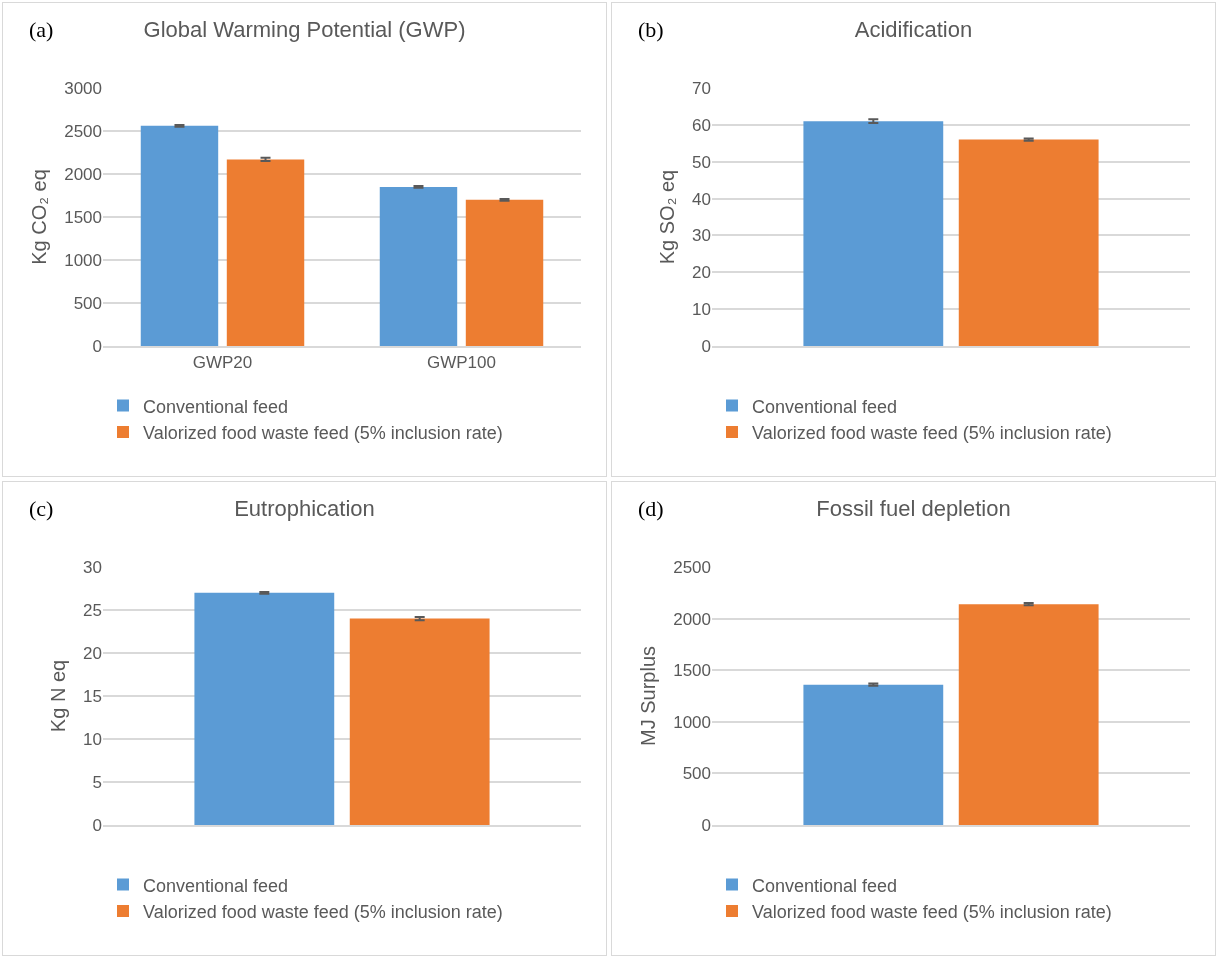 The image size is (1220, 962). I want to click on chart-title: Fossil fuel depletion, so click(913, 509).